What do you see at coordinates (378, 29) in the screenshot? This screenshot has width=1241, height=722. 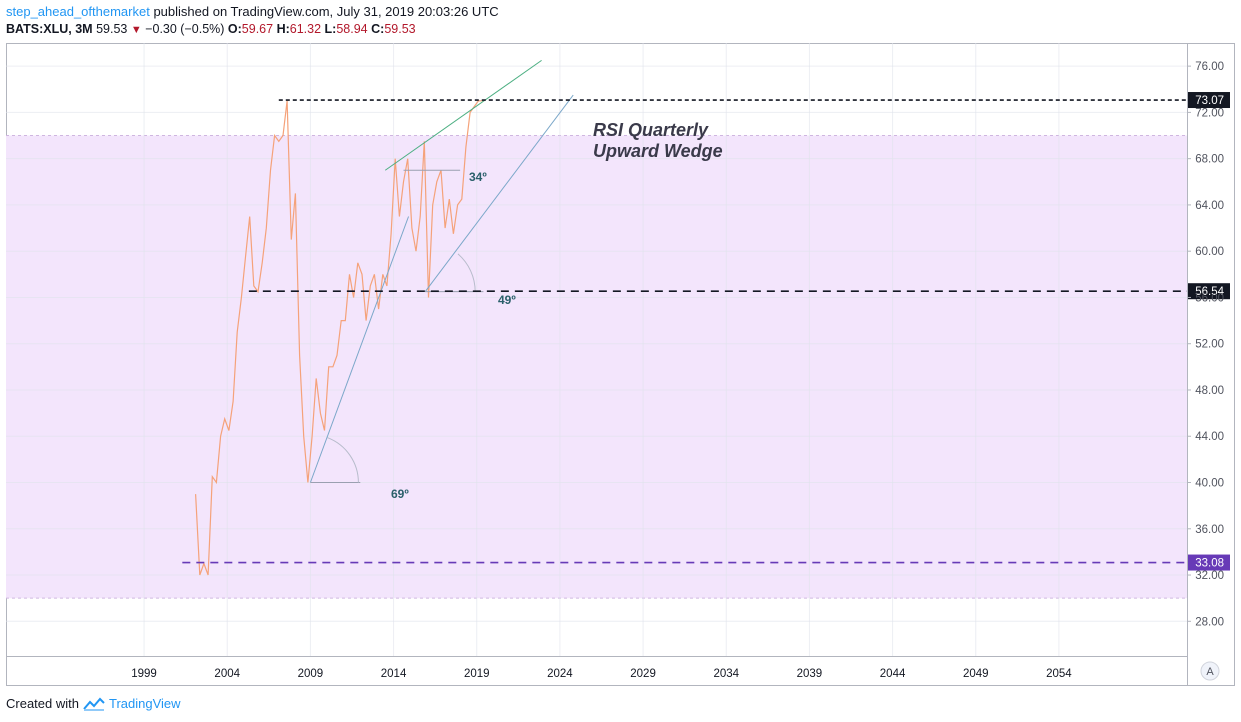 I see `close-label: C:` at bounding box center [378, 29].